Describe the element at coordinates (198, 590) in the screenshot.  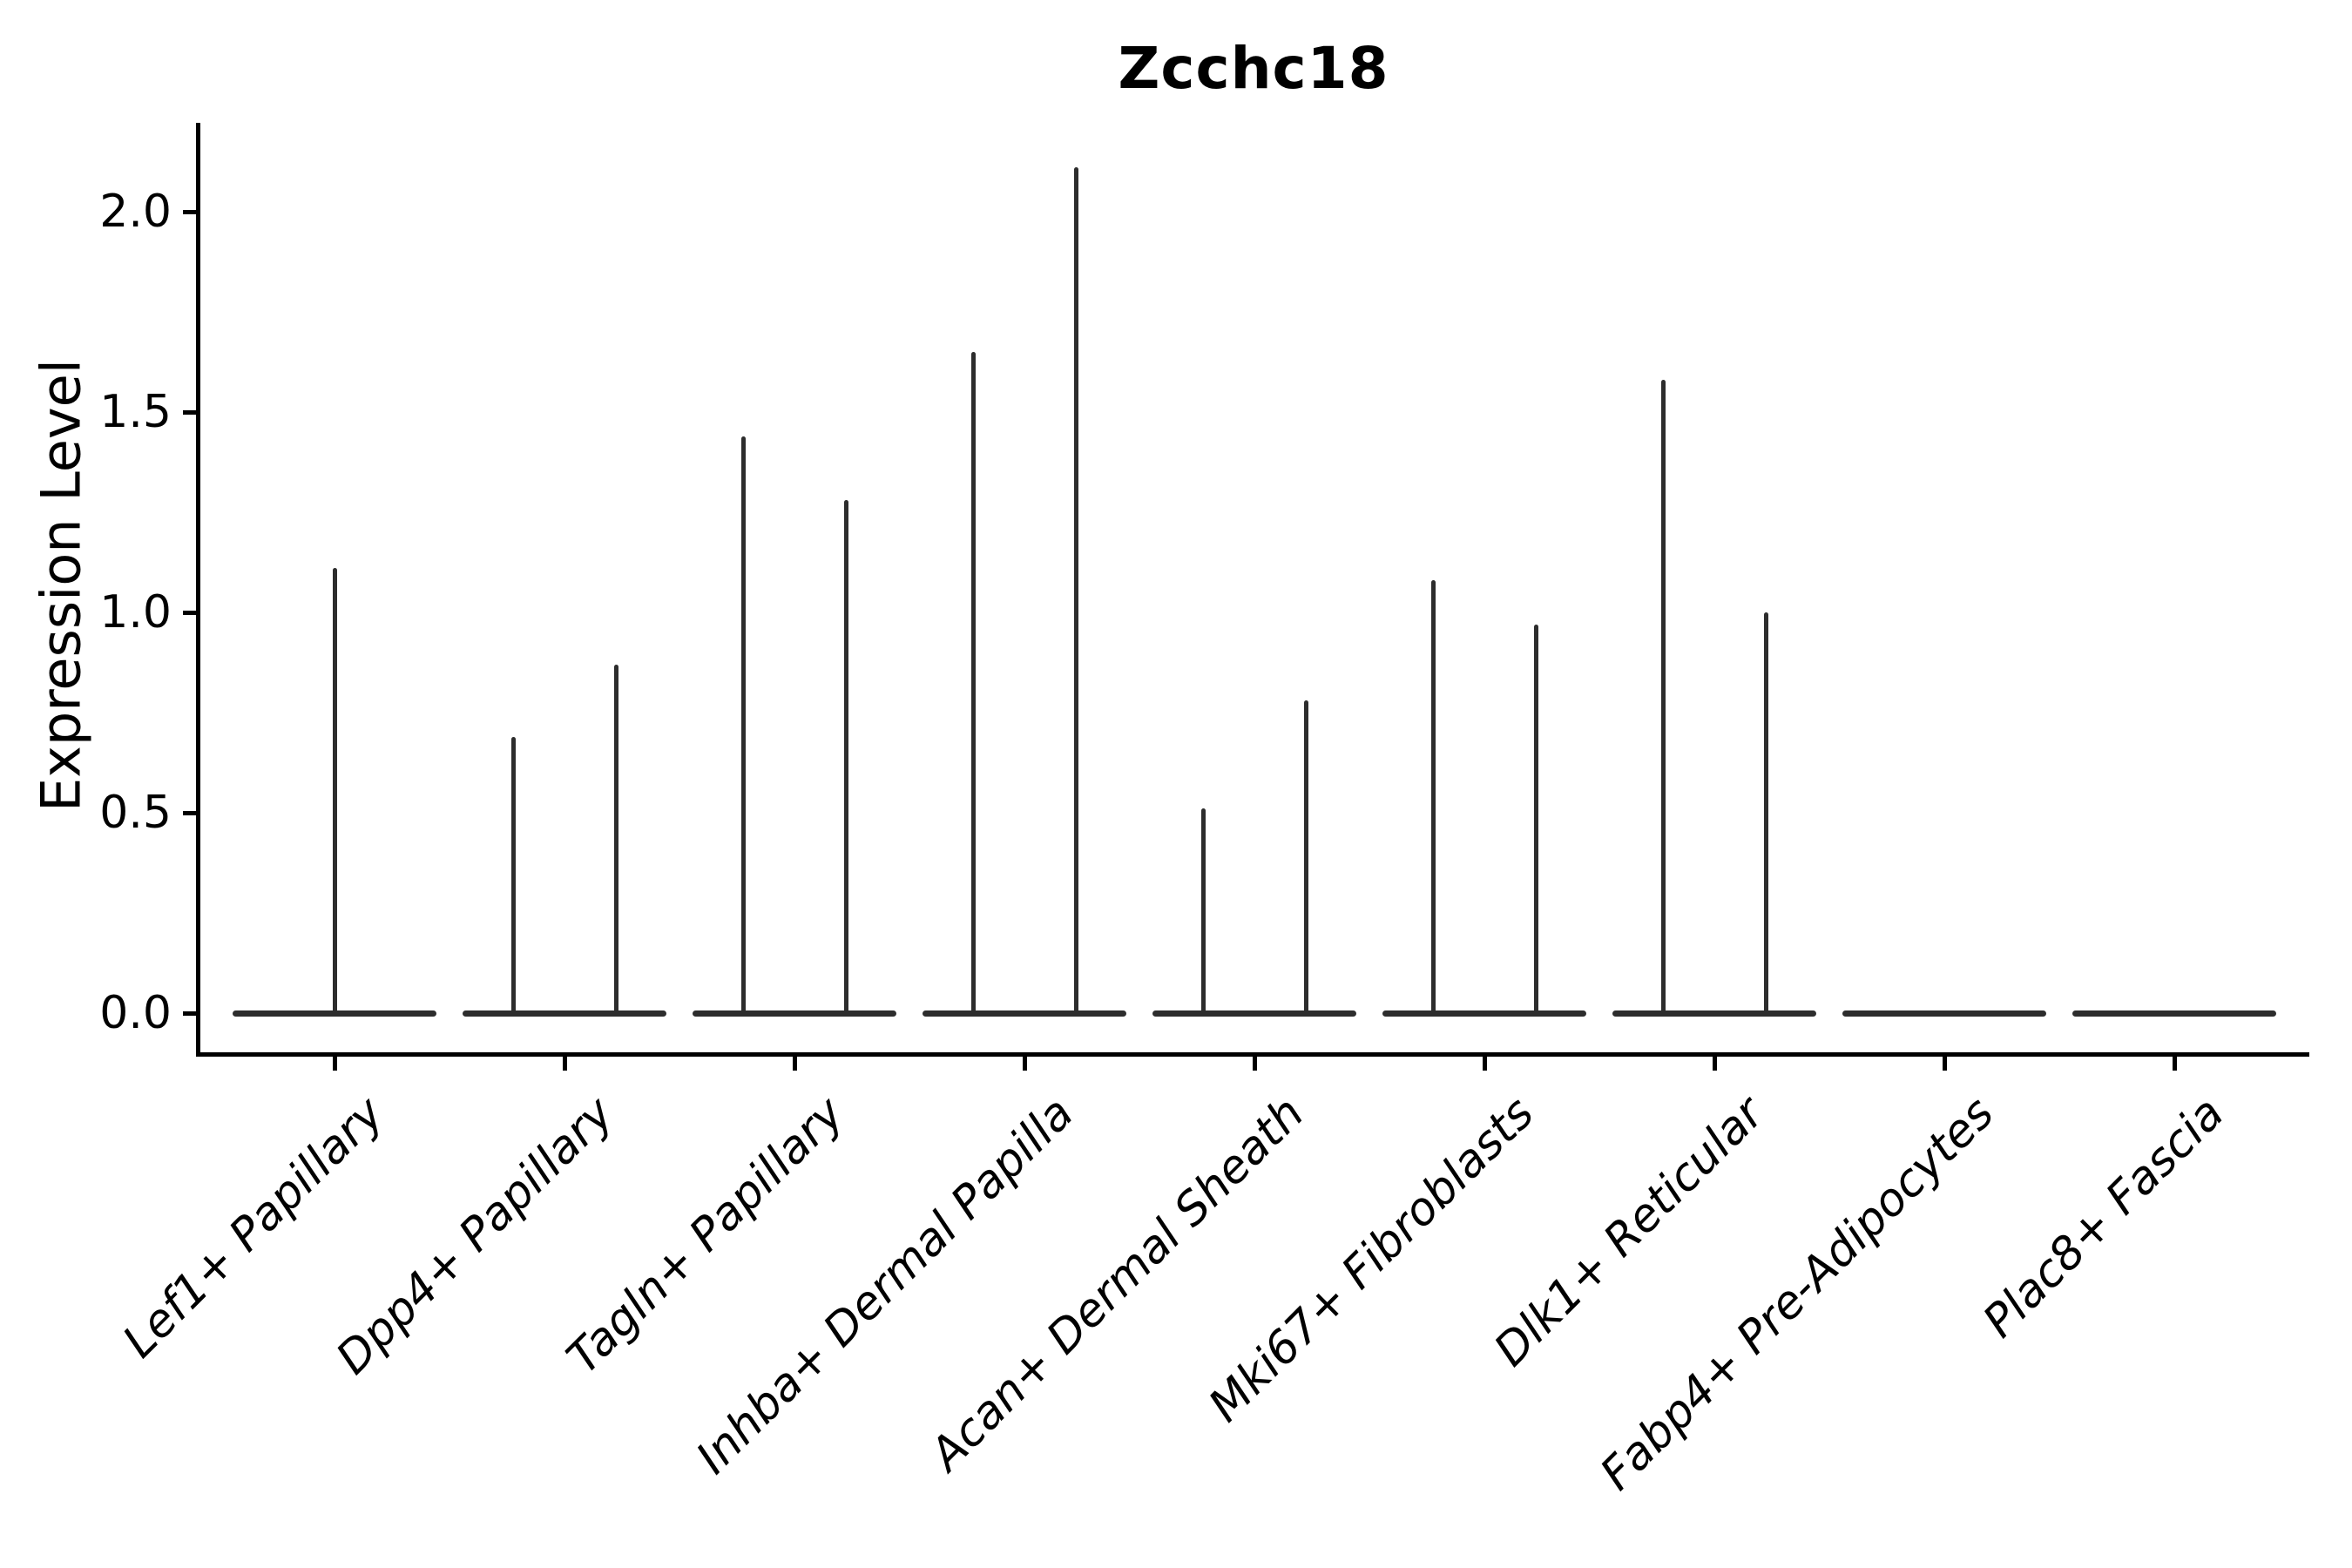
I see `y-axis-spine` at that location.